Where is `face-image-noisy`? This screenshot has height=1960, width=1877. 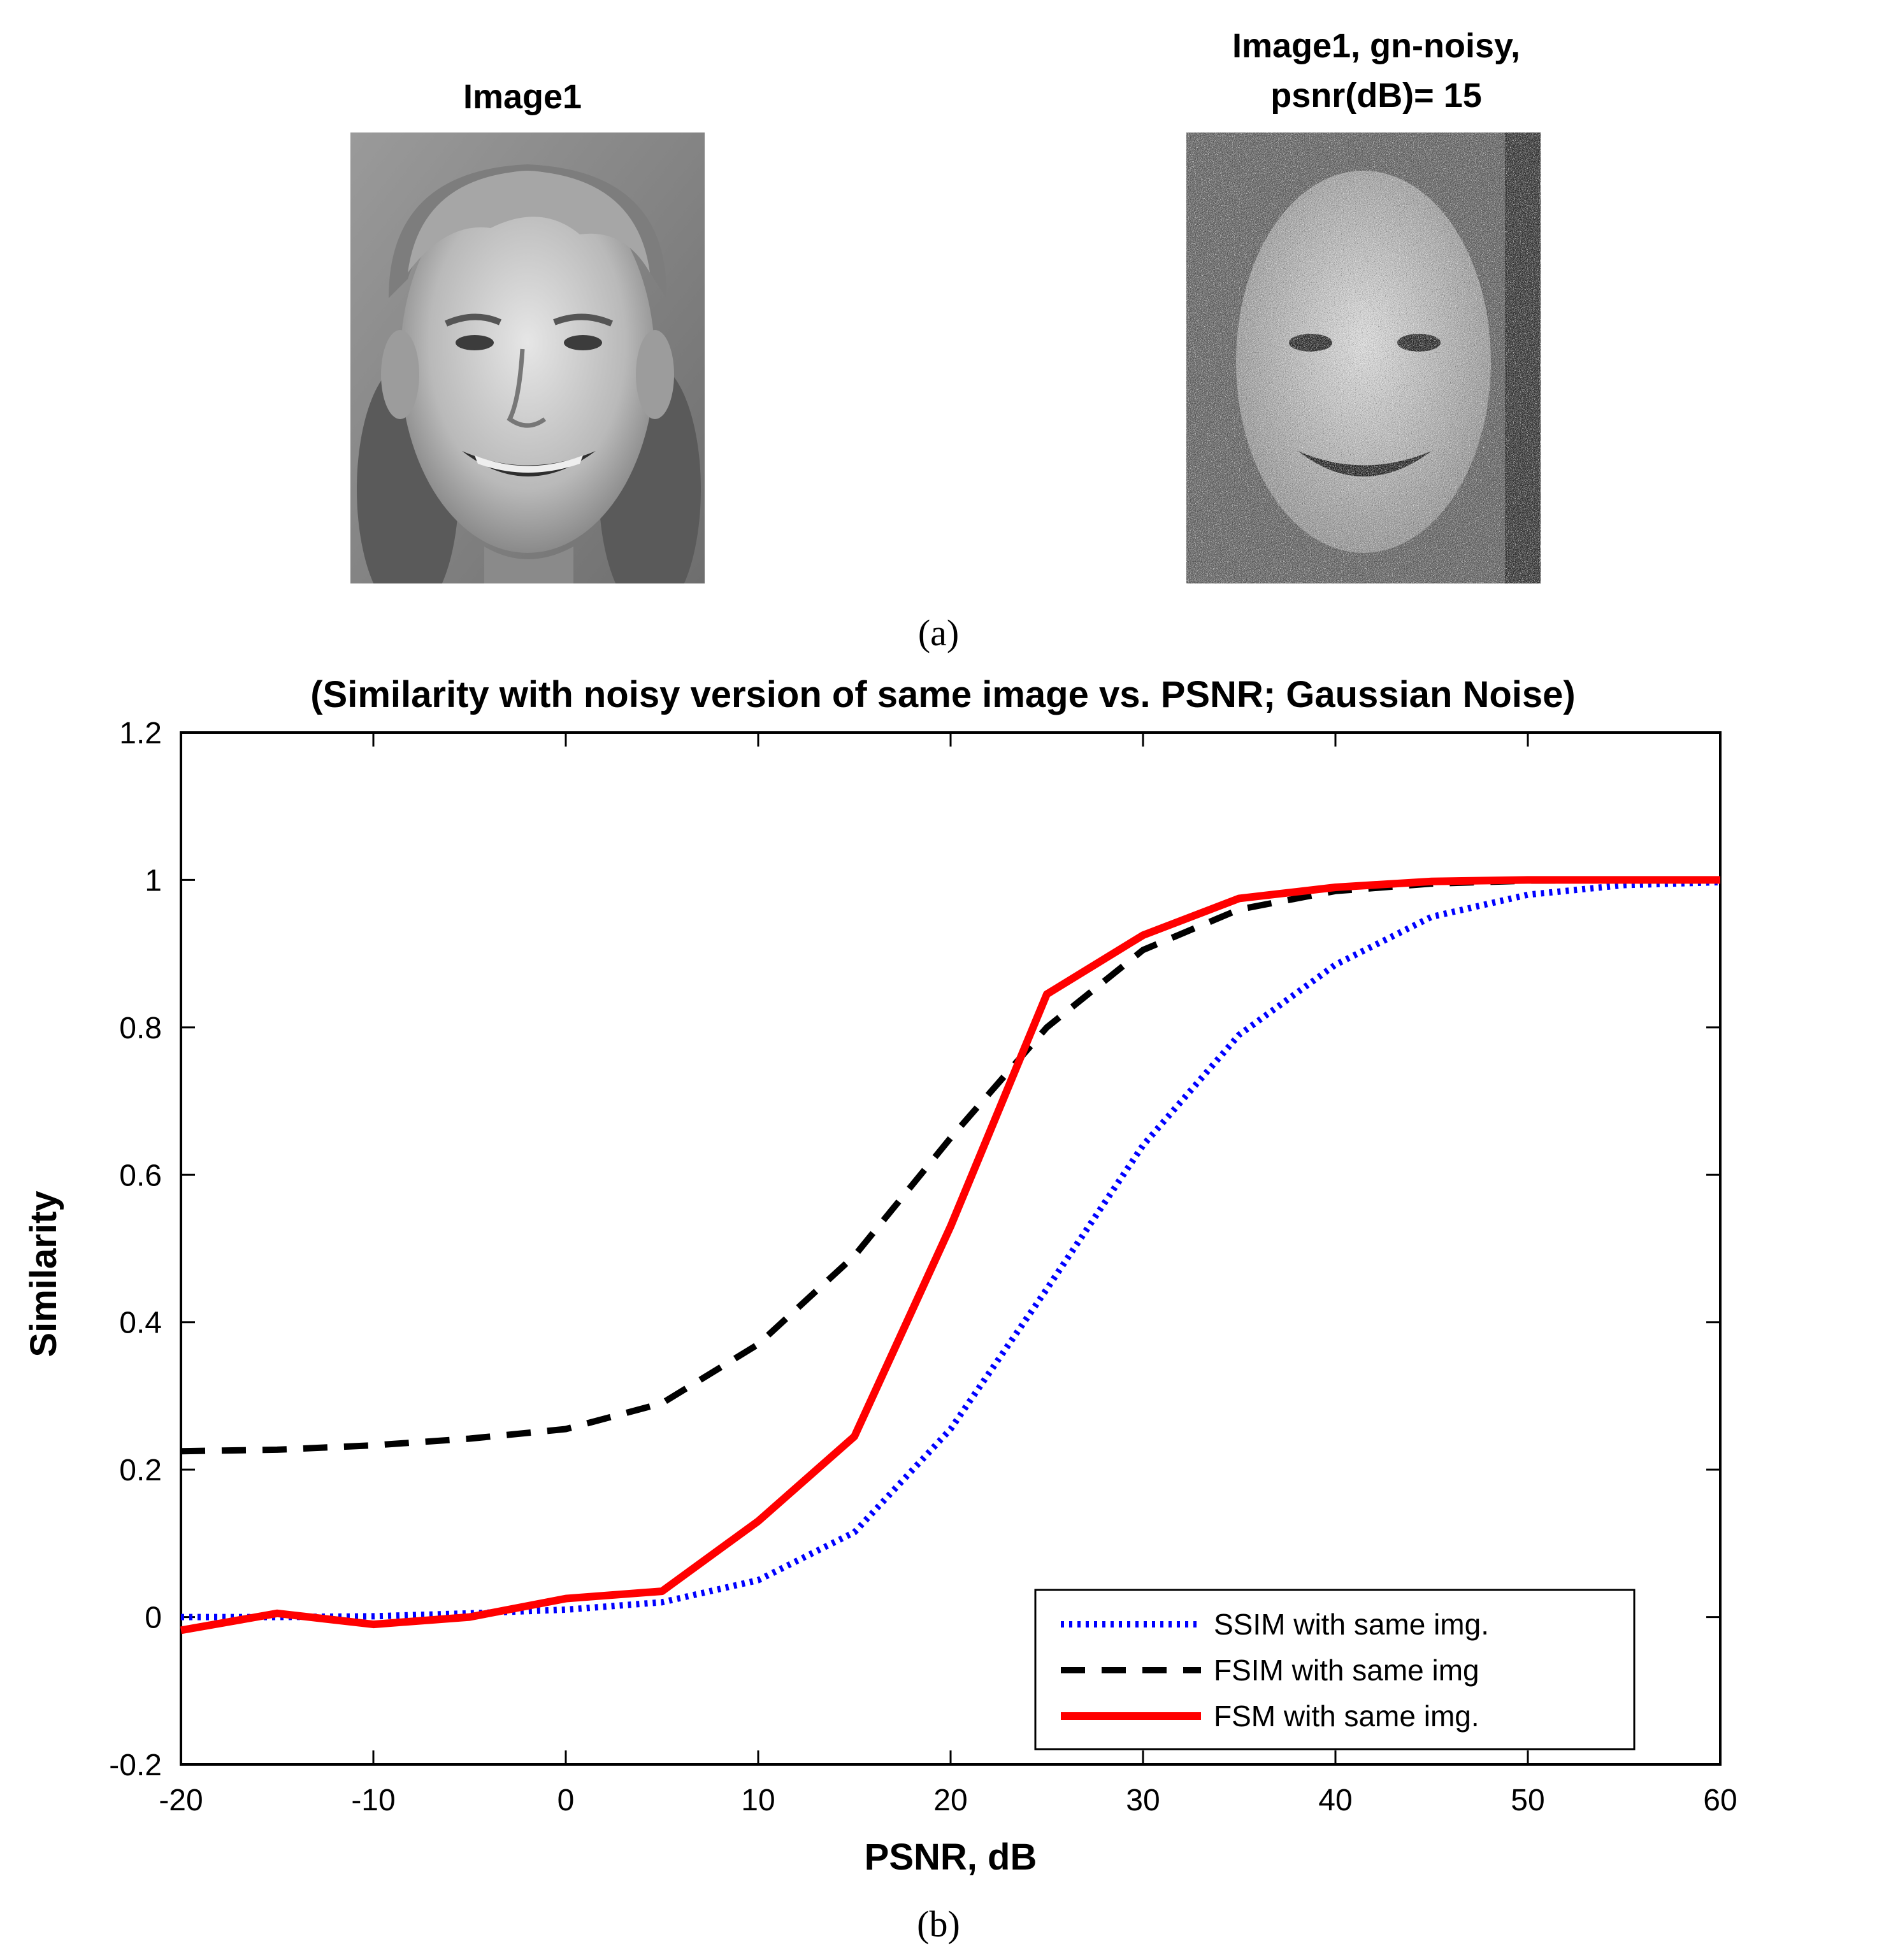 face-image-noisy is located at coordinates (1363, 357).